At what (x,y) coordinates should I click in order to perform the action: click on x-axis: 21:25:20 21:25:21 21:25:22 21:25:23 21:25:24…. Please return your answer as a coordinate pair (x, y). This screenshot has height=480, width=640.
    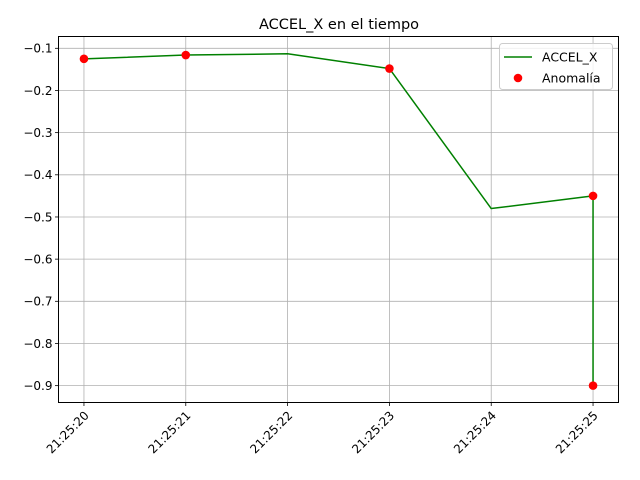
    Looking at the image, I should click on (322, 429).